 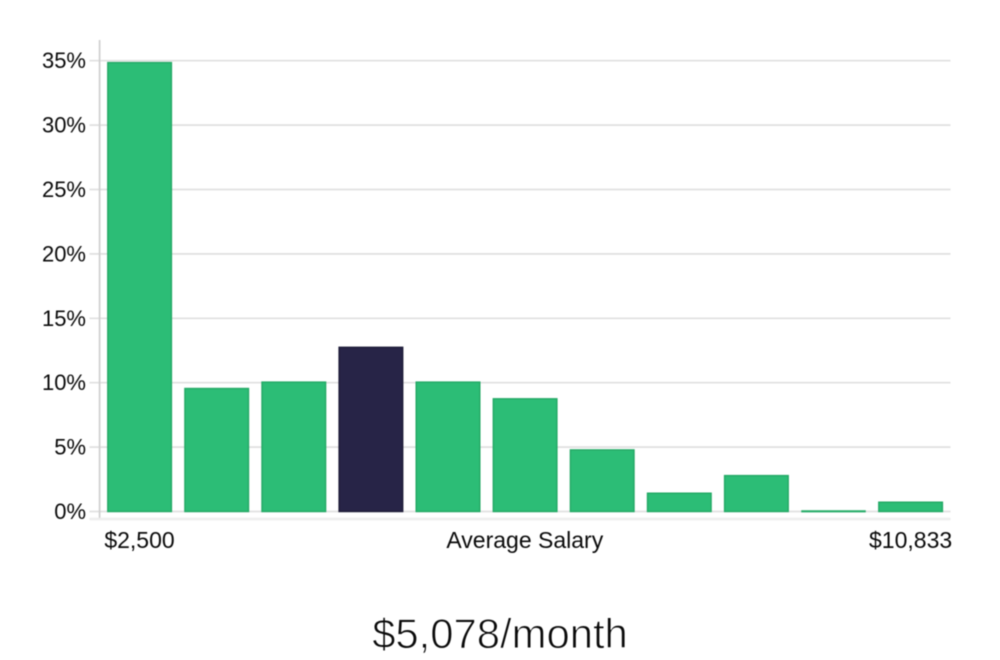 I want to click on svg-text: 10%, so click(x=64, y=382).